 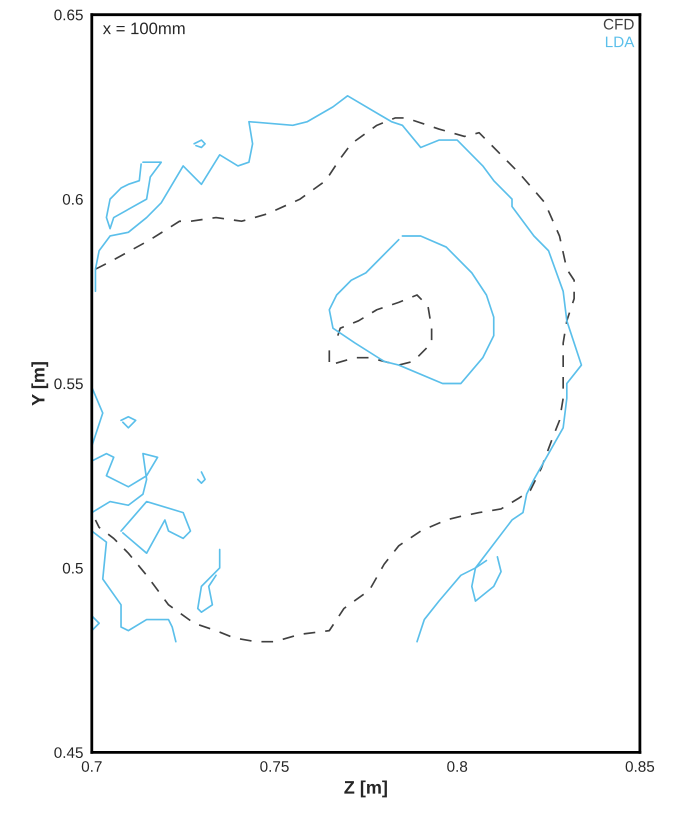 I want to click on x-tick-label: 0.7, so click(x=92, y=766).